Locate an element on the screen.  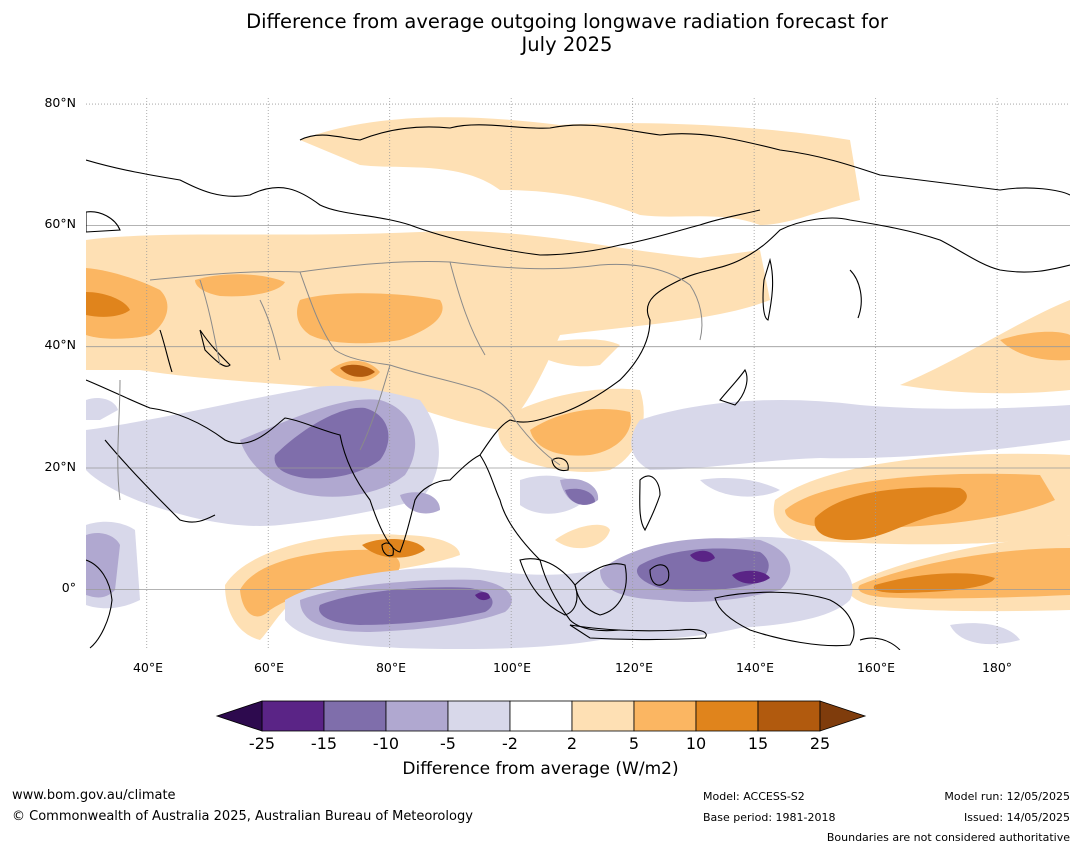
lon-label-80e: 80°E is located at coordinates (391, 667).